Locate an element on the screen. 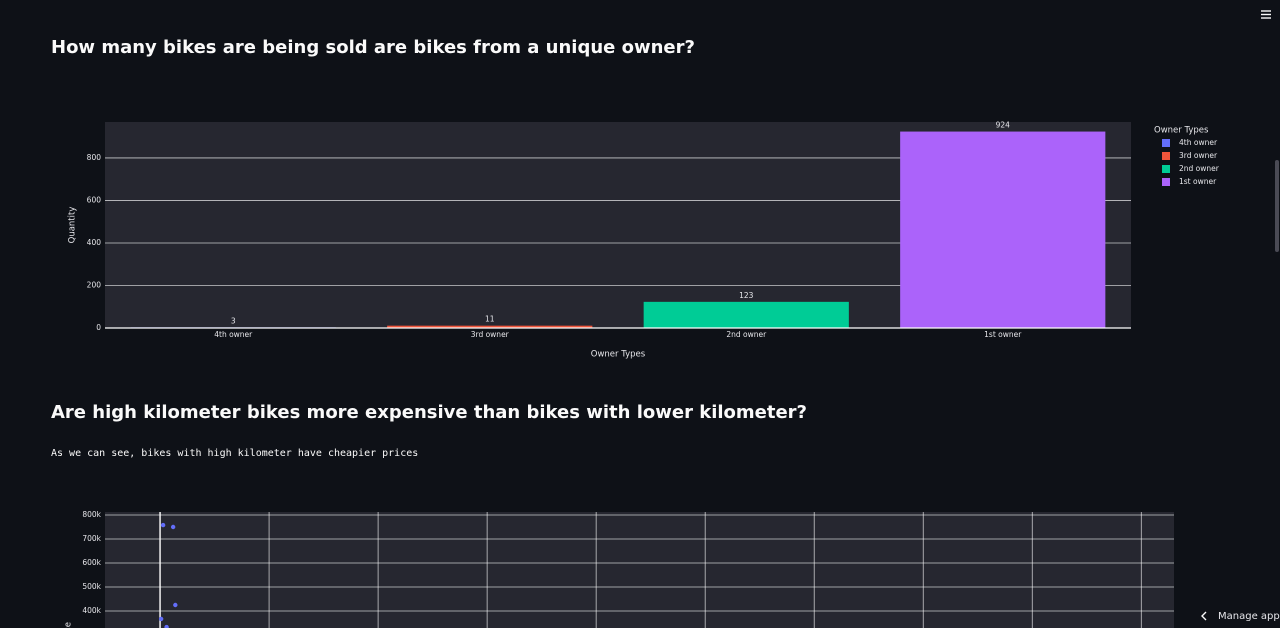 This screenshot has height=628, width=1280. y-tick-label: 200 is located at coordinates (94, 284).